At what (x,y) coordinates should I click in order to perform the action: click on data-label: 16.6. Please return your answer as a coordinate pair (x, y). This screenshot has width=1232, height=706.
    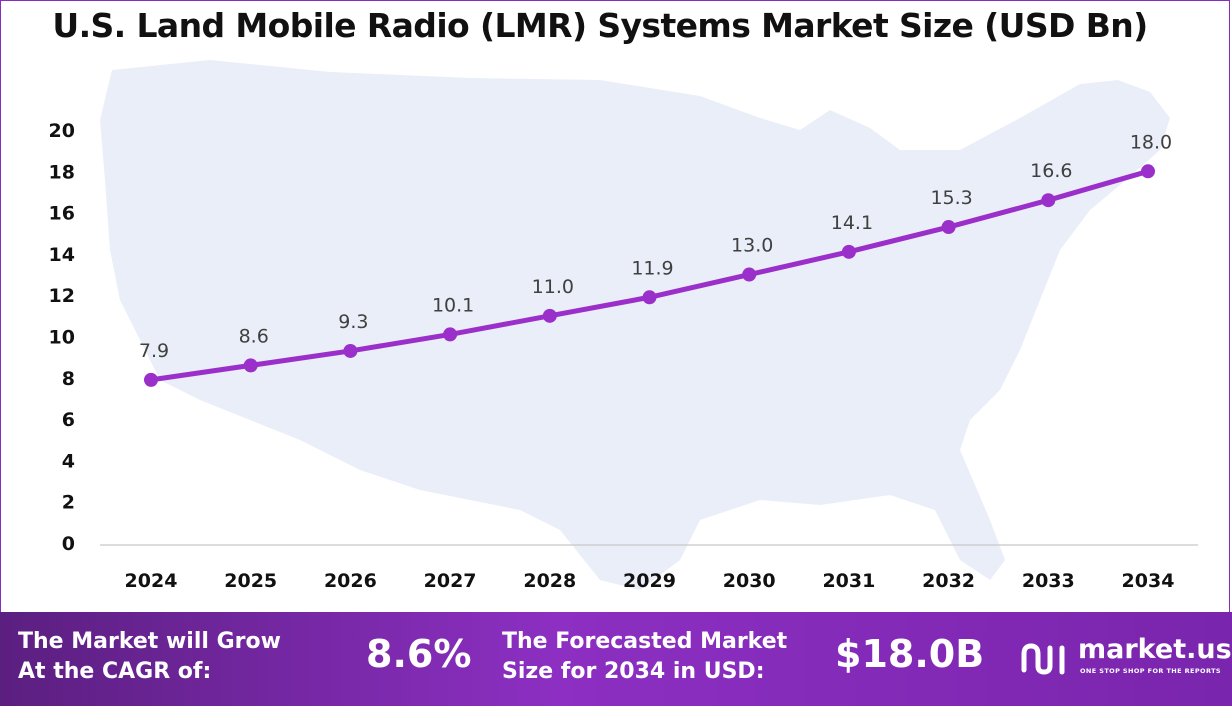
    Looking at the image, I should click on (1051, 171).